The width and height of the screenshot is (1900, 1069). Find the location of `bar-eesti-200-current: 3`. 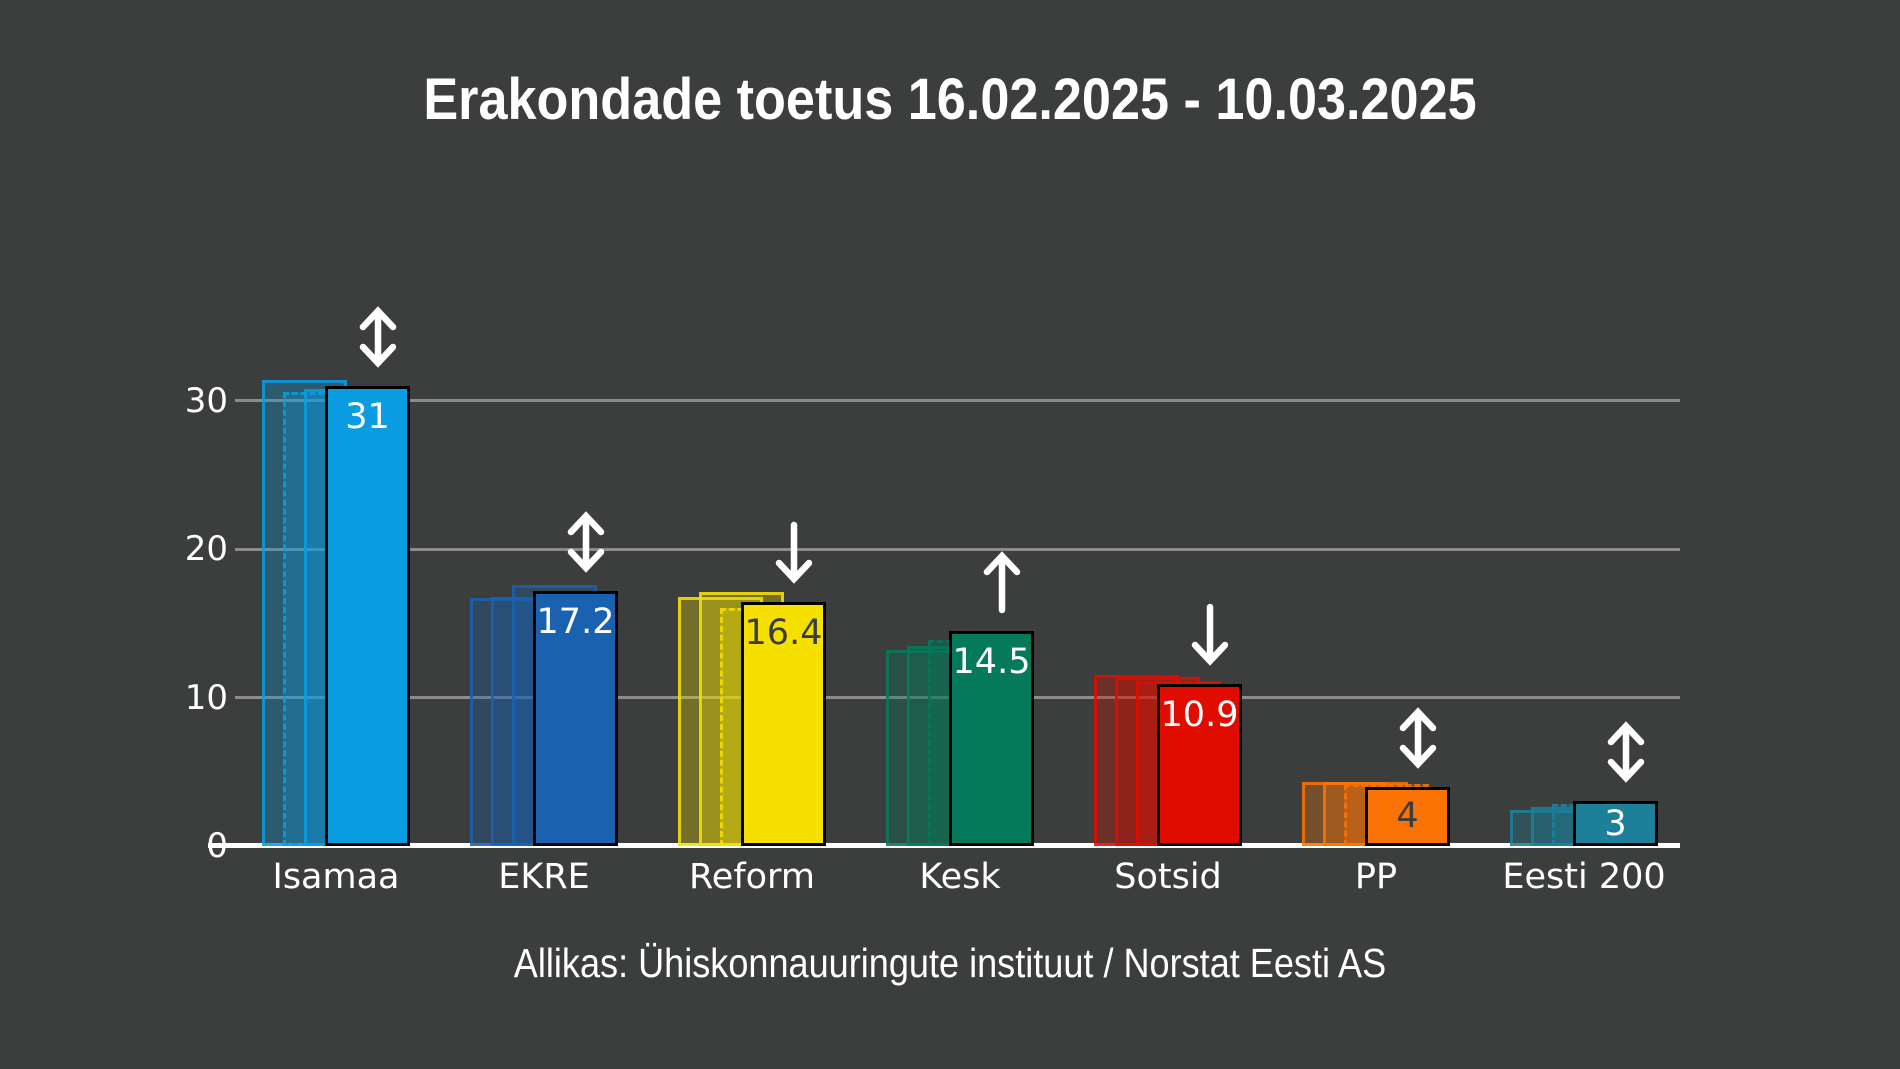

bar-eesti-200-current: 3 is located at coordinates (1615, 823).